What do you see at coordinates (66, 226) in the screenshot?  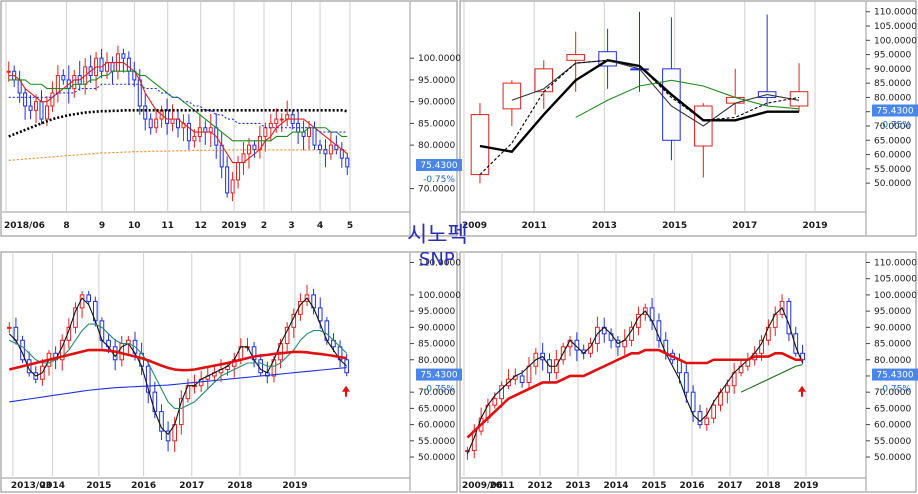 I see `x-tick-label: 8` at bounding box center [66, 226].